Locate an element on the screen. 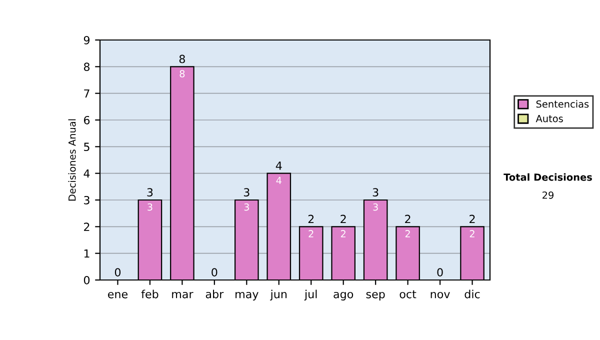  total-label: 8 is located at coordinates (182, 59).